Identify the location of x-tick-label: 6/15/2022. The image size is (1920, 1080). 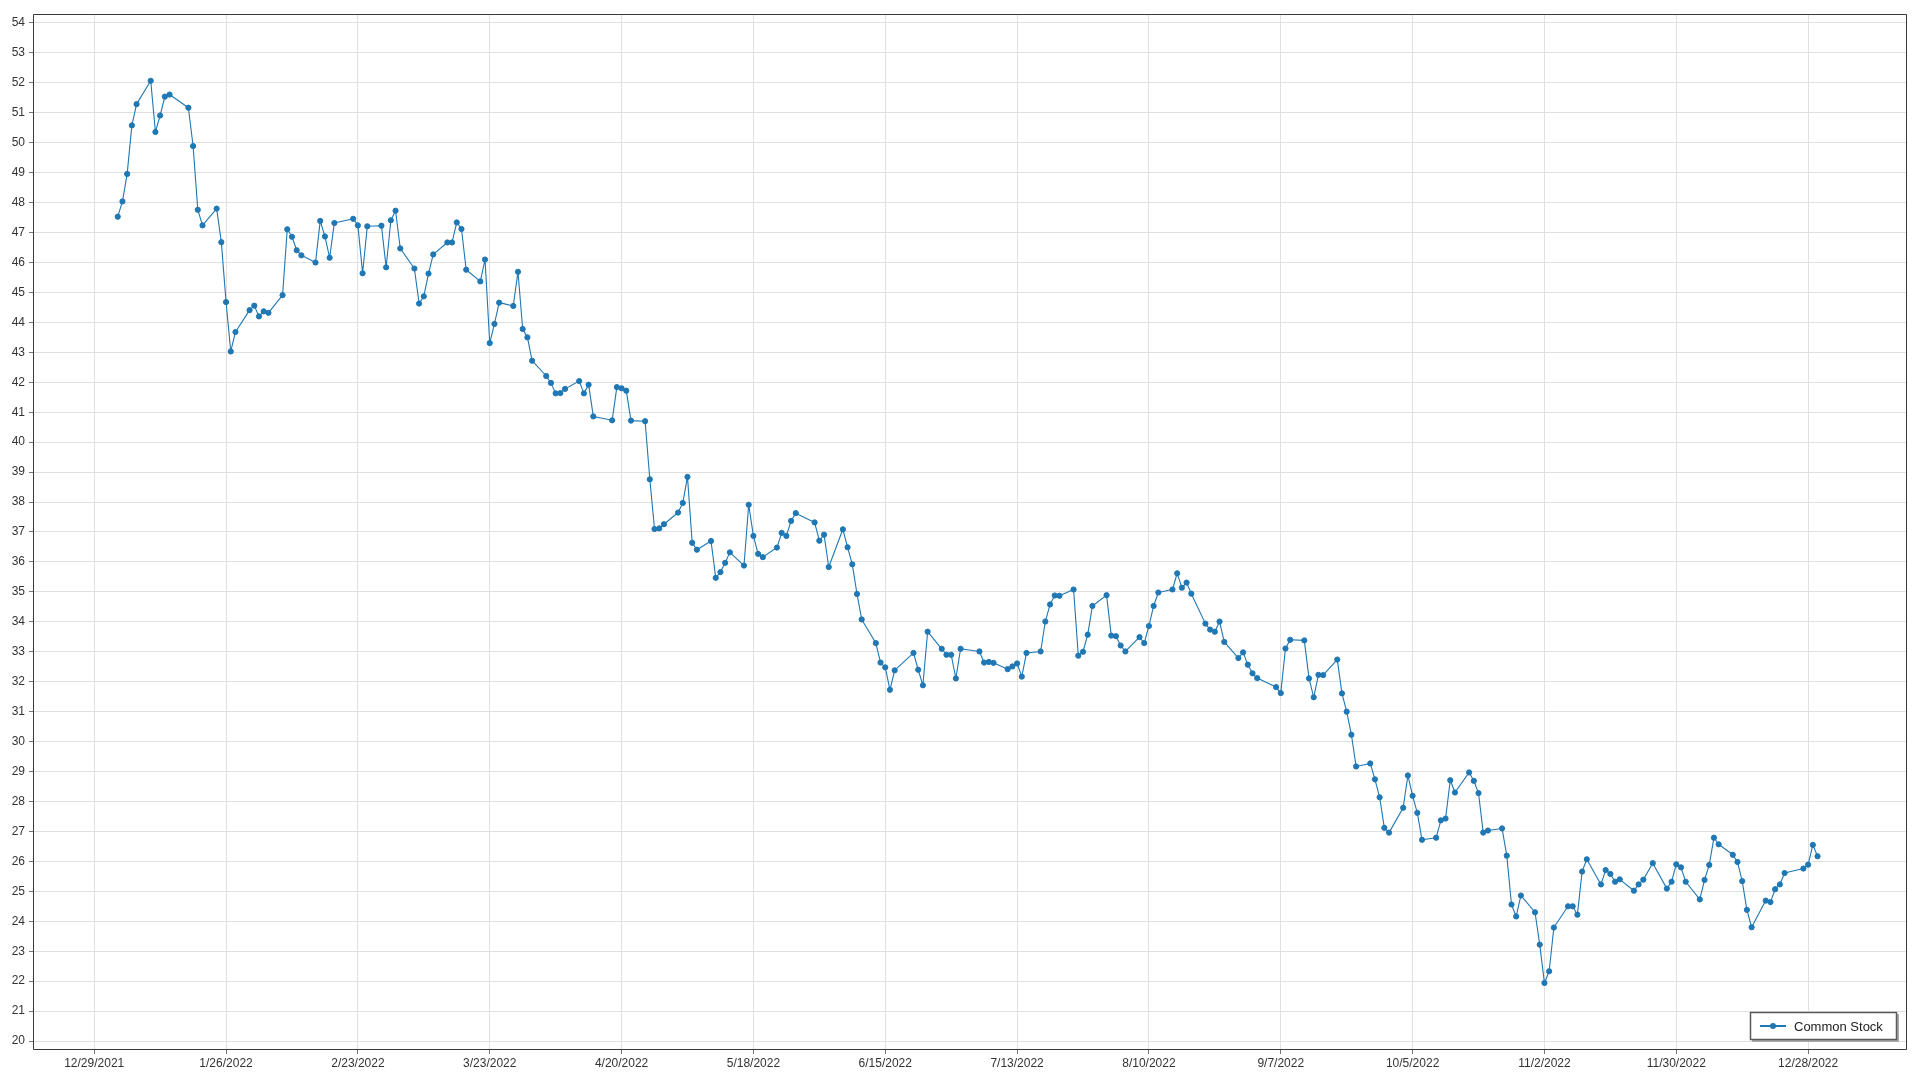
(885, 1062).